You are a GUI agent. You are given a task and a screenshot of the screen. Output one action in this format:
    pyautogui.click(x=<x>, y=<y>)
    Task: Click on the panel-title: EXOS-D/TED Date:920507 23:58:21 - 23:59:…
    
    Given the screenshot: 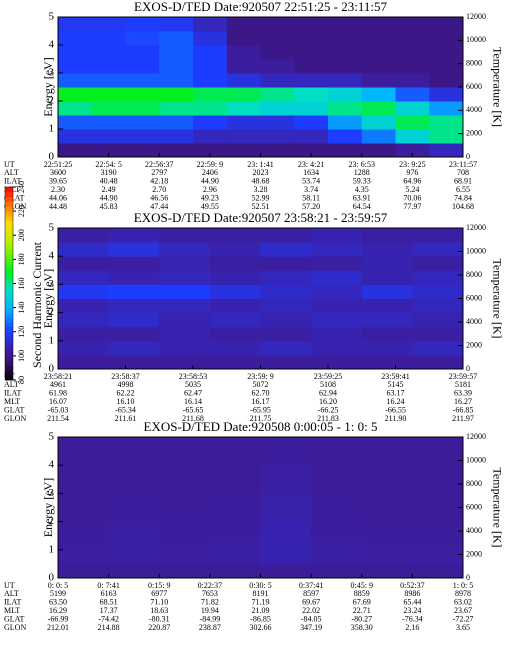 What is the action you would take?
    pyautogui.click(x=261, y=217)
    